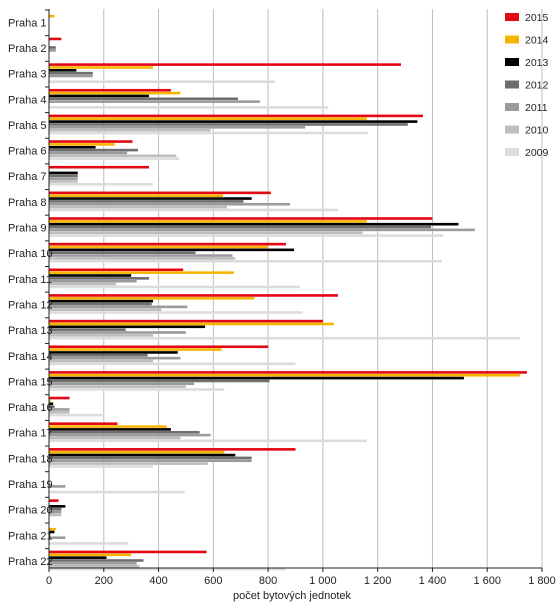 The height and width of the screenshot is (605, 560). Describe the element at coordinates (30, 511) in the screenshot. I see `category-label: Praha 20` at that location.